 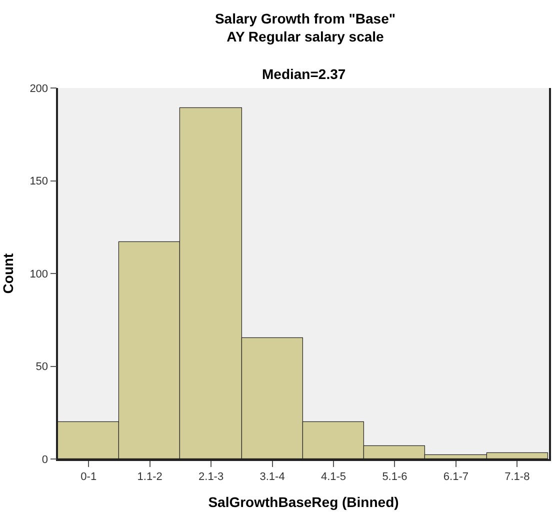 I want to click on y-tick-label: 0, so click(x=45, y=460).